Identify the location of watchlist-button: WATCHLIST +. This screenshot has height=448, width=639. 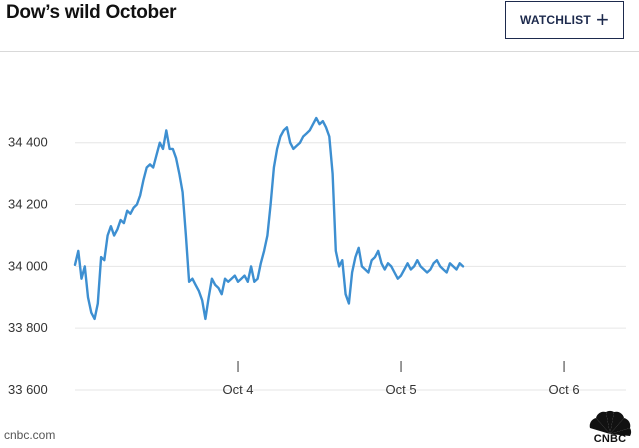
(564, 20).